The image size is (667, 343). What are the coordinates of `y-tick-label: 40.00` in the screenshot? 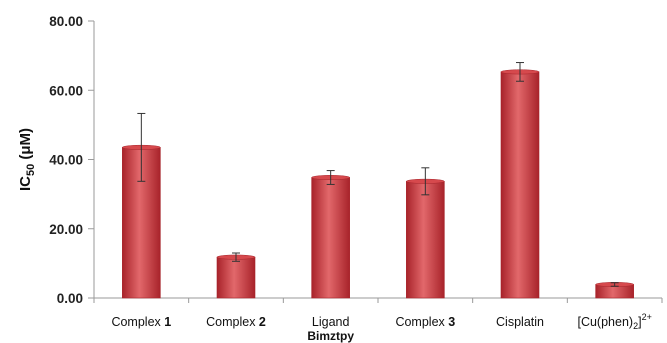 It's located at (66, 160).